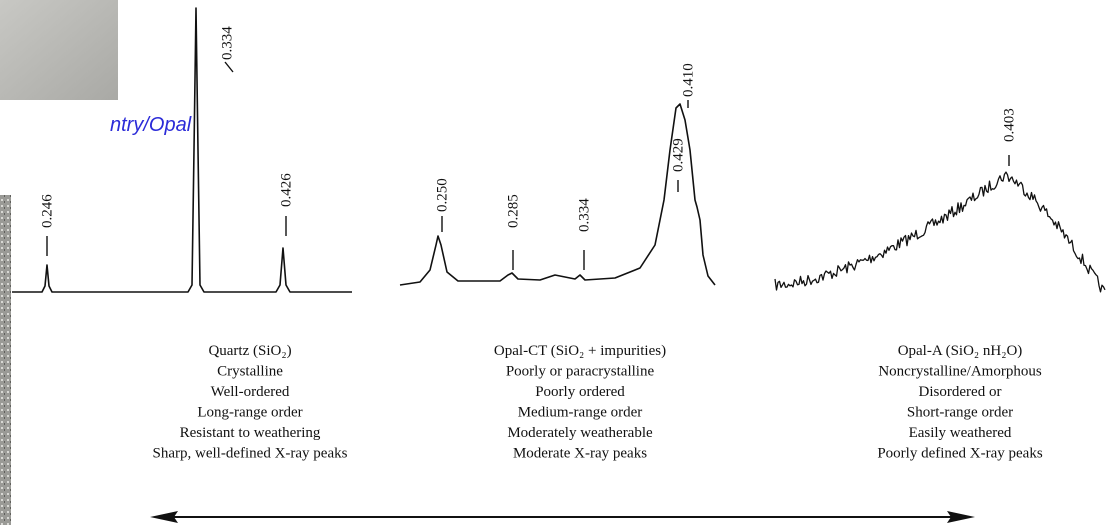 This screenshot has height=525, width=1114. Describe the element at coordinates (1009, 125) in the screenshot. I see `peak-label: 0.403` at that location.